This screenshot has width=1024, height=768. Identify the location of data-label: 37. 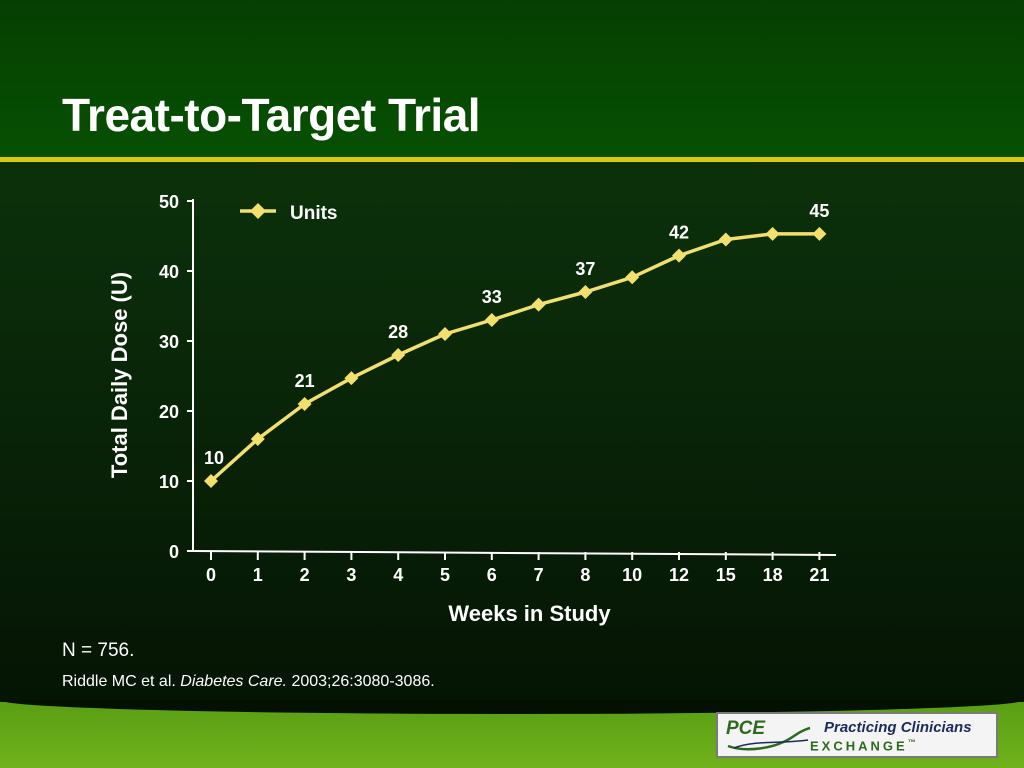
(585, 269).